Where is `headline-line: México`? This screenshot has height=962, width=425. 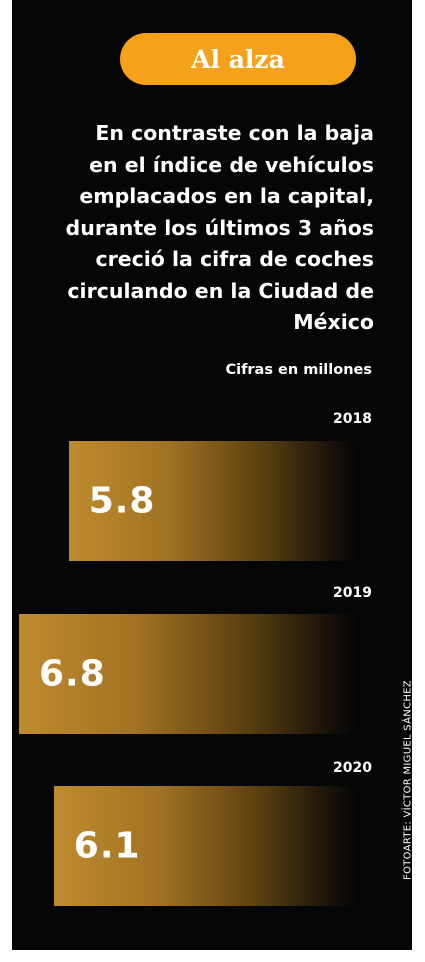 headline-line: México is located at coordinates (333, 322).